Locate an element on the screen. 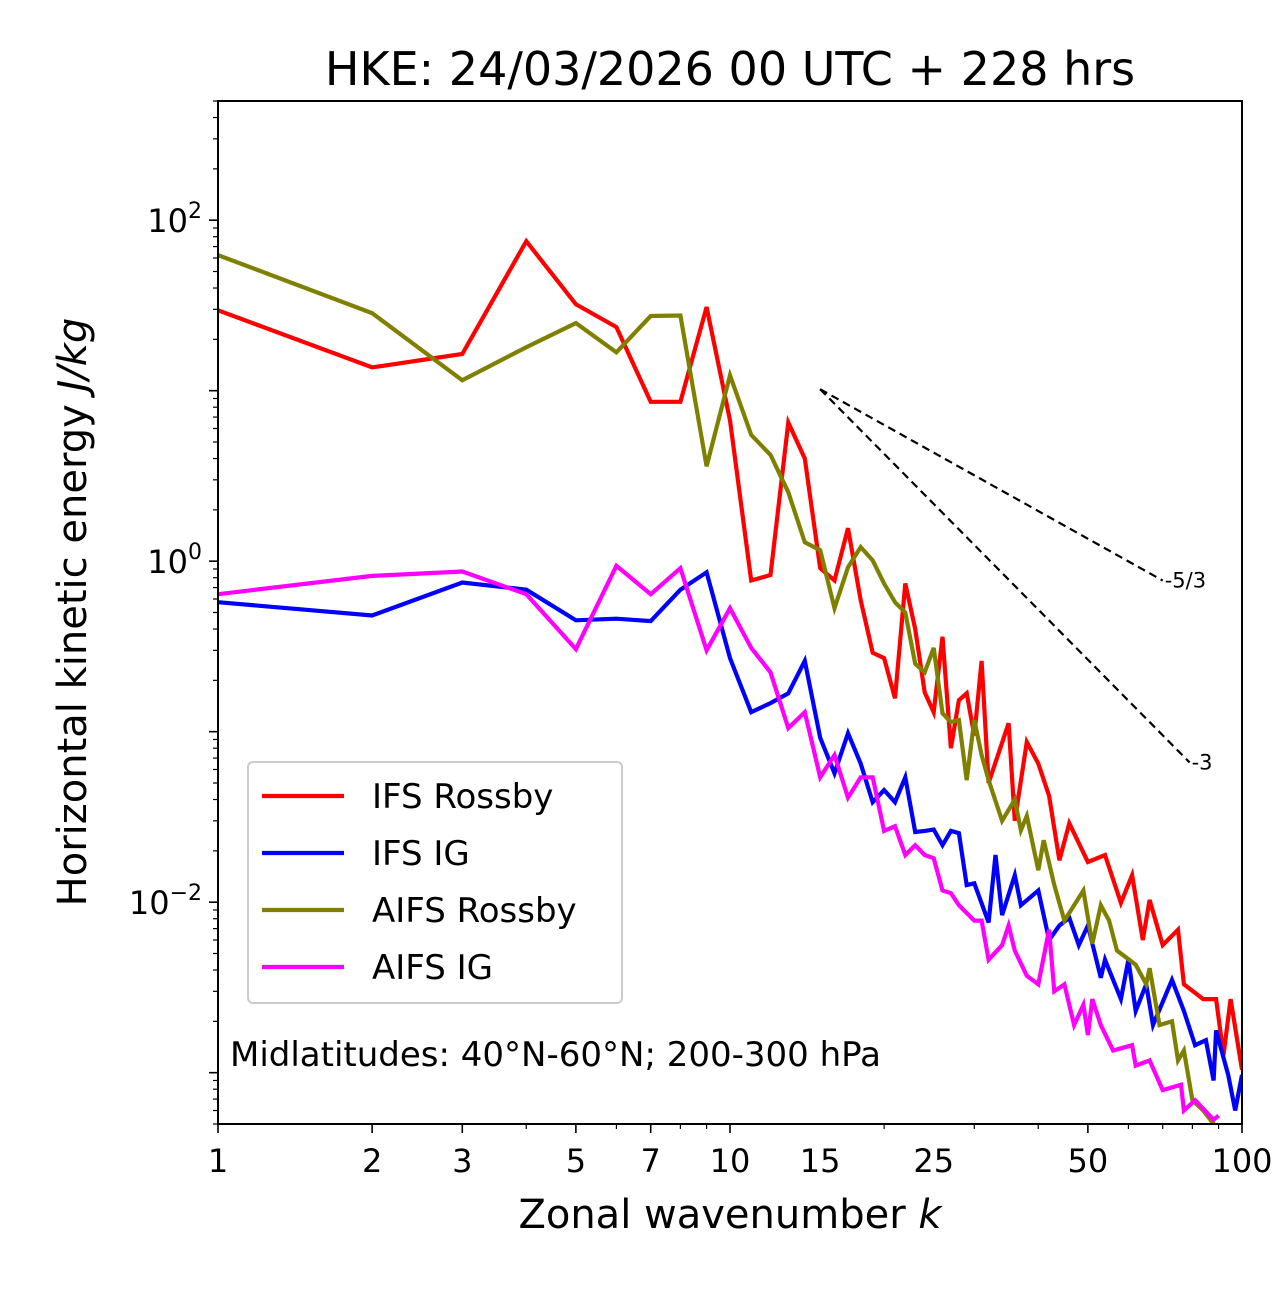 This screenshot has width=1280, height=1292. reference-line-label: -3 is located at coordinates (1202, 762).